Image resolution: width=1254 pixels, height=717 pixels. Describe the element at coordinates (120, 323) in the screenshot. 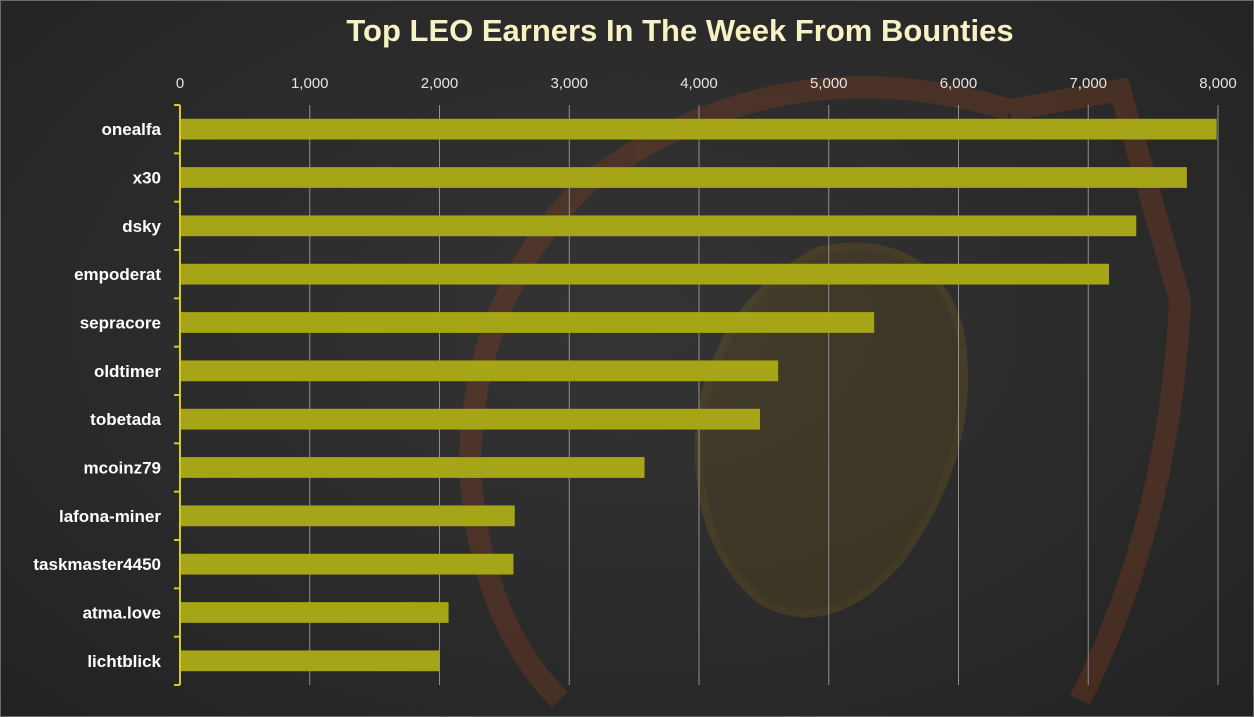

I see `category-label: sepracore` at that location.